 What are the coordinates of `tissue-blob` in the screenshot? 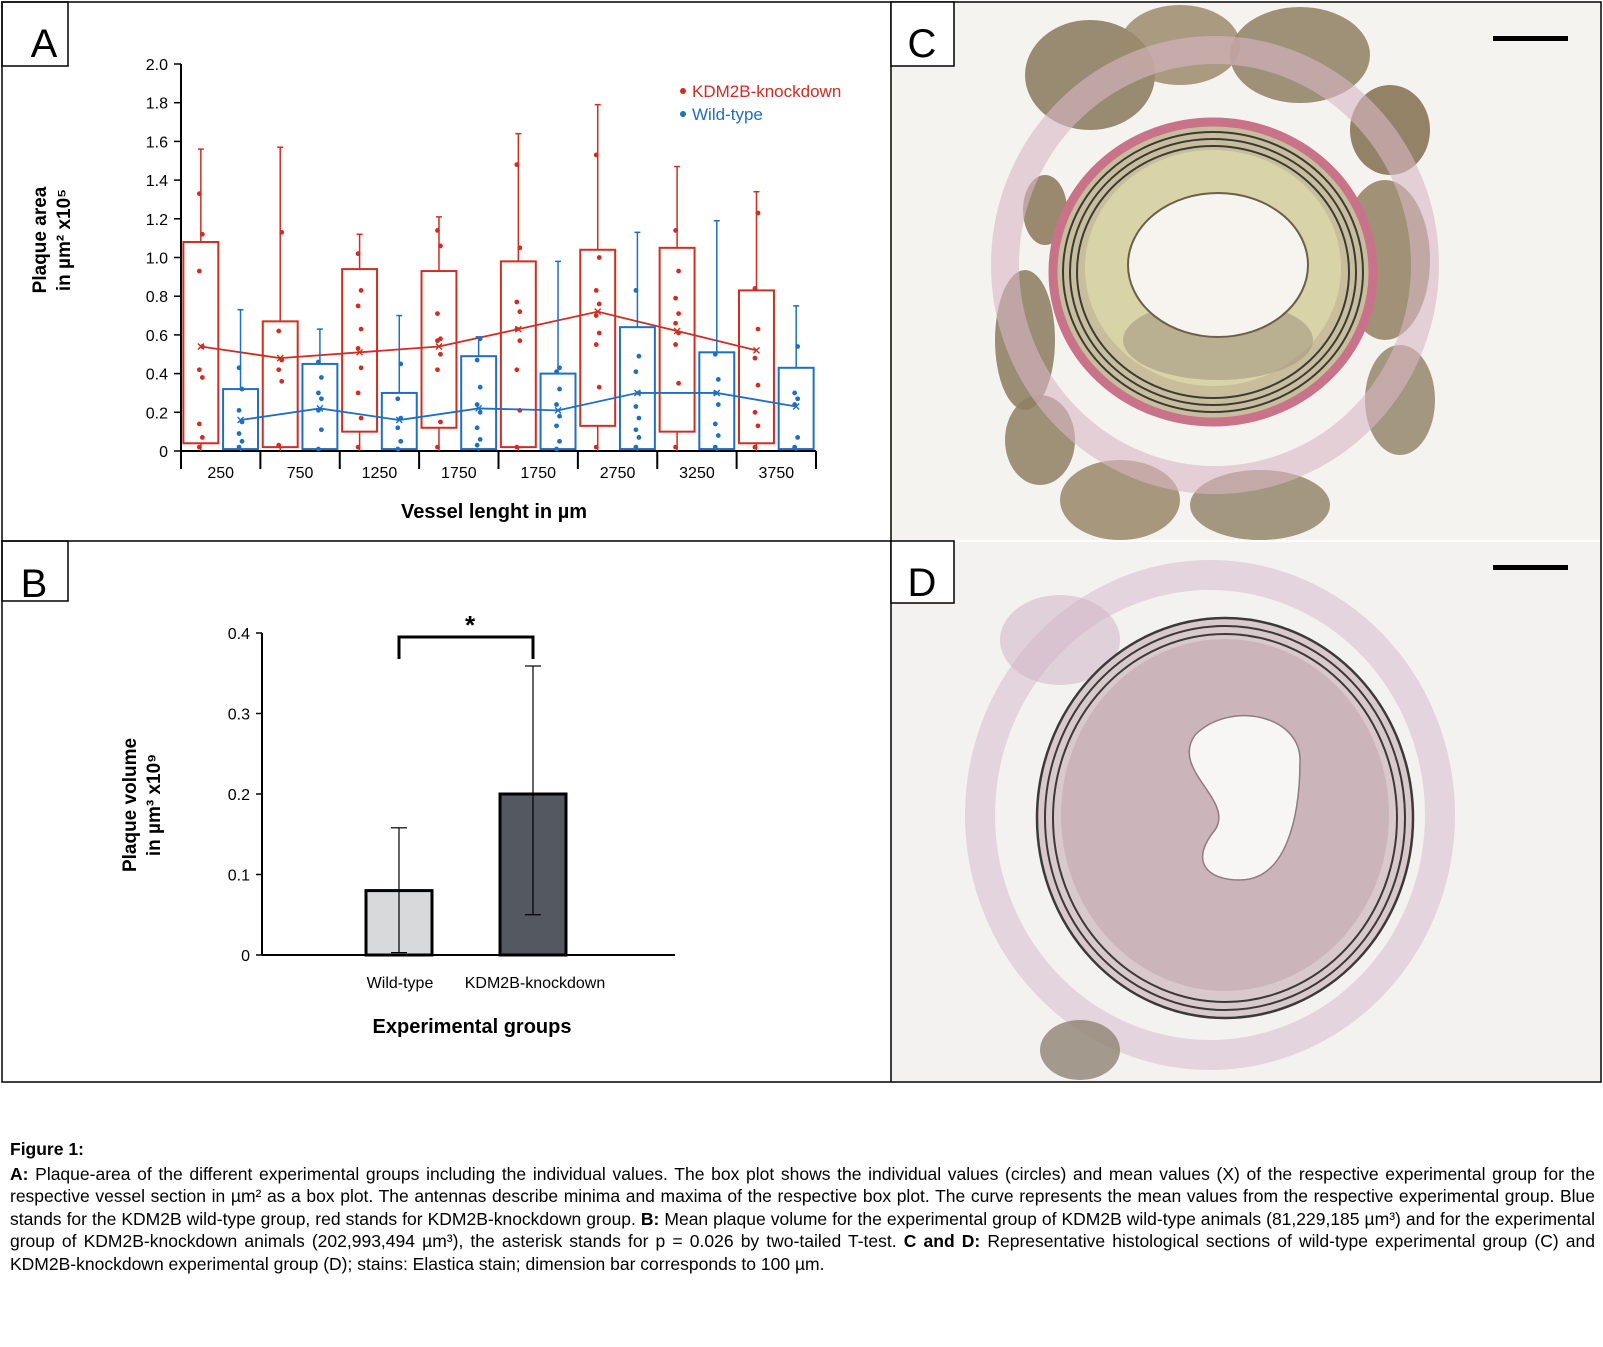 It's located at (1080, 1050).